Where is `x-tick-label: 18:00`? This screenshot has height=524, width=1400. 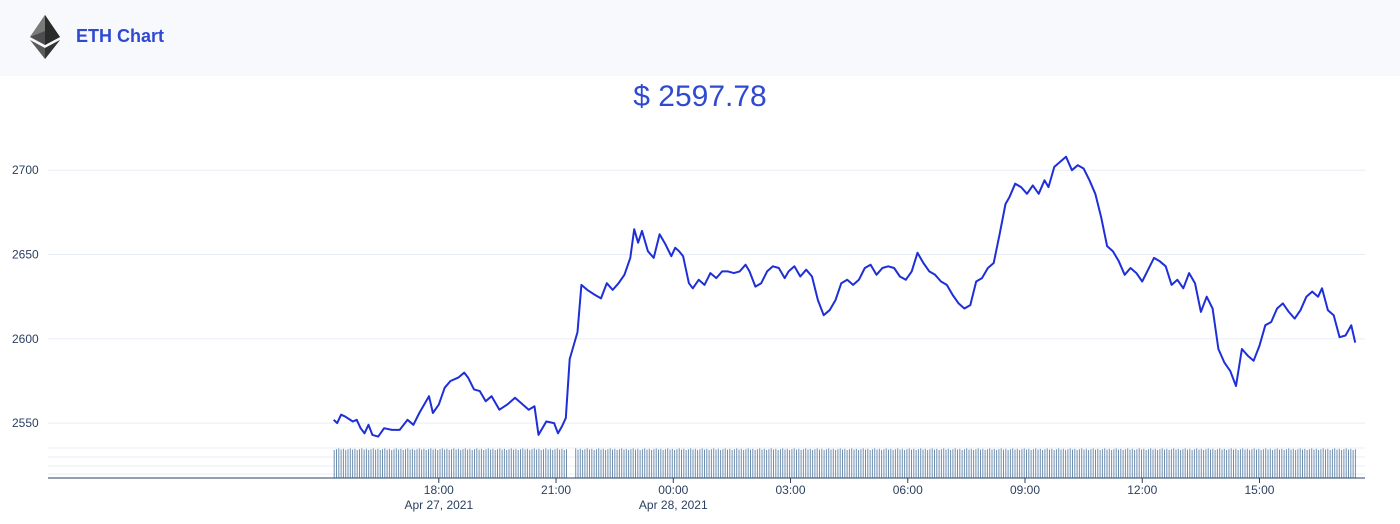
x-tick-label: 18:00 is located at coordinates (439, 490).